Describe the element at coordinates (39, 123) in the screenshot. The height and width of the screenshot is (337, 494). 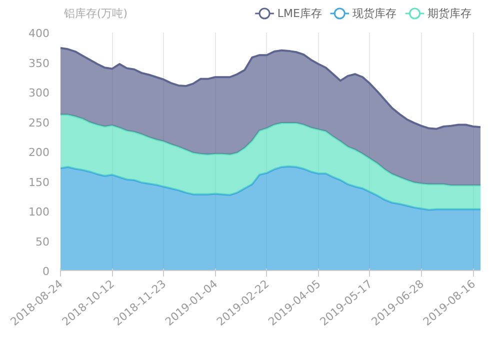
I see `y-tick-label: 250` at that location.